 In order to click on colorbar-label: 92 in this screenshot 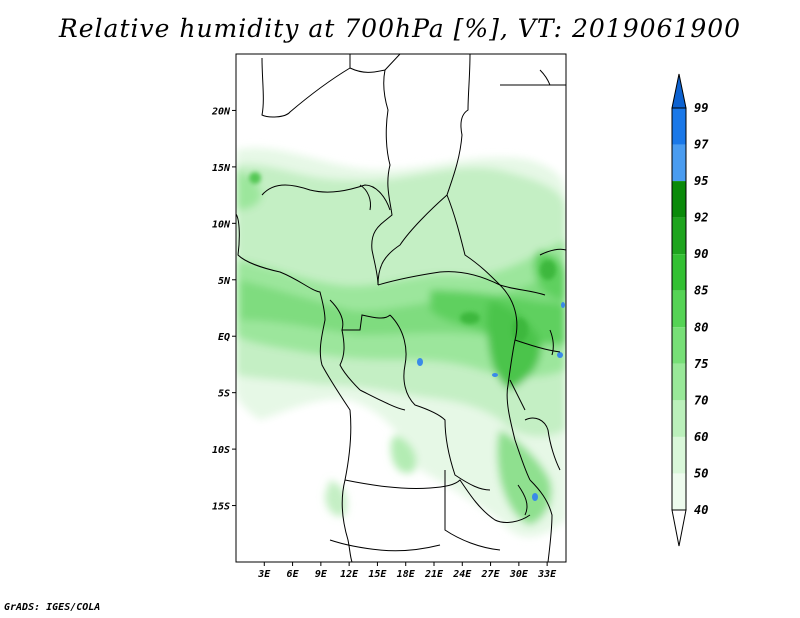, I will do `click(701, 218)`.